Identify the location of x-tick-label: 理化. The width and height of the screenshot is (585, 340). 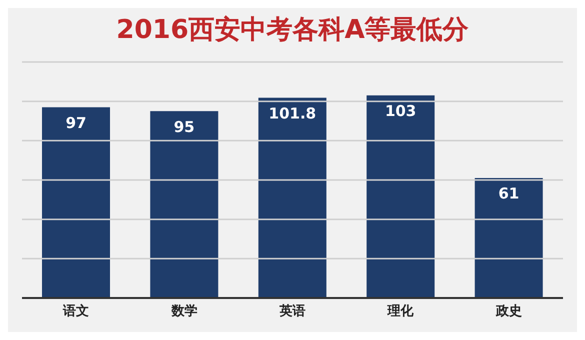
(400, 312).